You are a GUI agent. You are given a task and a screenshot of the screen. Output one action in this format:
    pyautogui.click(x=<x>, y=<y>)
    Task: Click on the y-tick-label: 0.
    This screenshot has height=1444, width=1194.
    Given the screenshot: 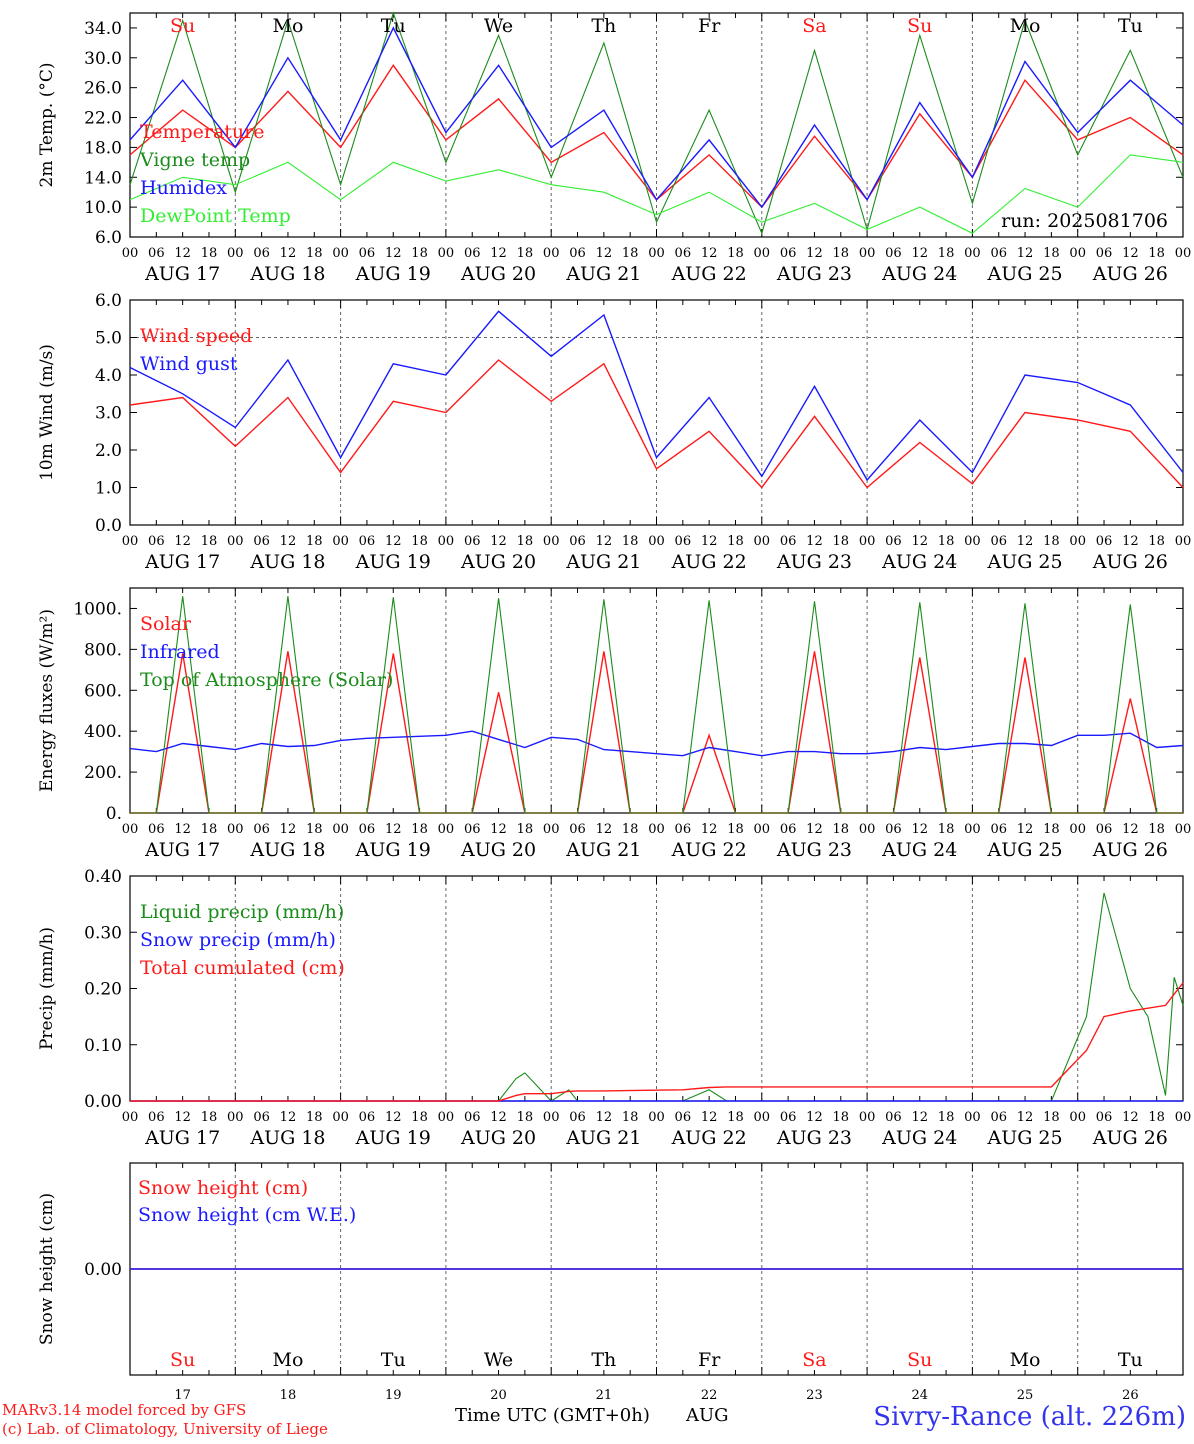 What is the action you would take?
    pyautogui.click(x=114, y=814)
    